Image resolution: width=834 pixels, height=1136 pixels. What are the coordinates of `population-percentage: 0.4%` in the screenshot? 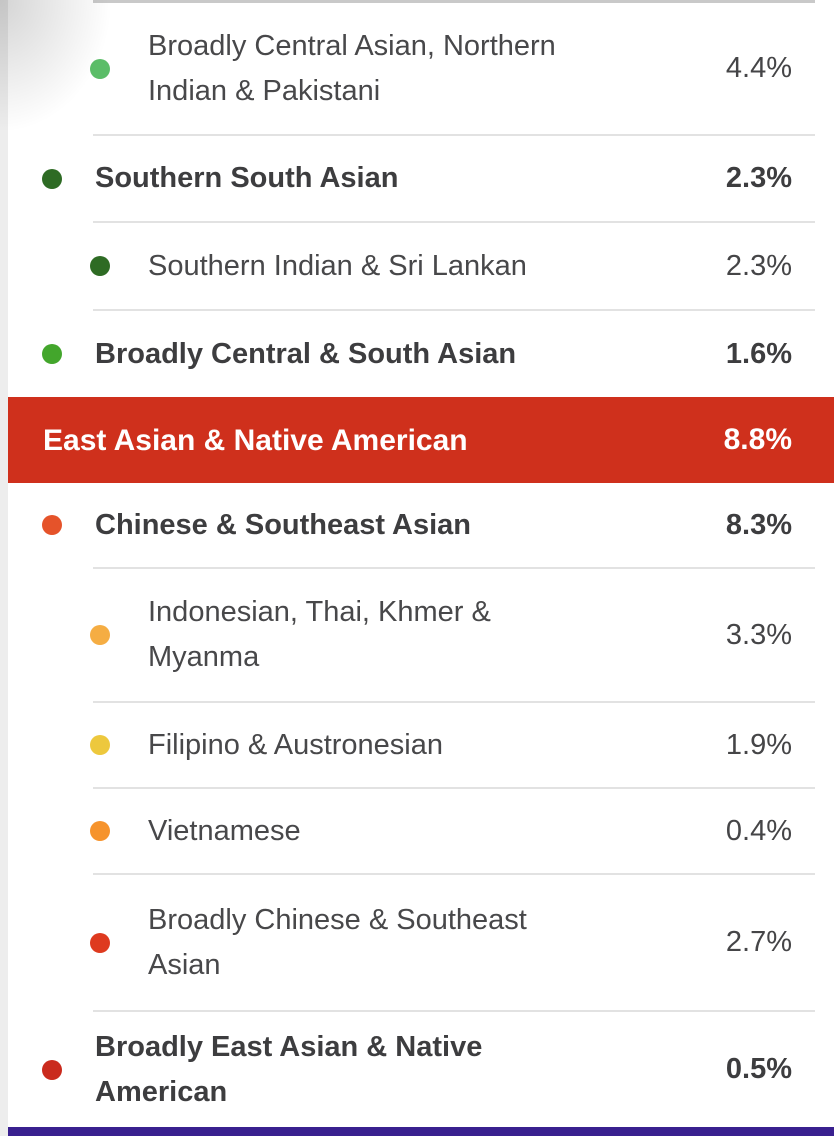 It's located at (758, 830).